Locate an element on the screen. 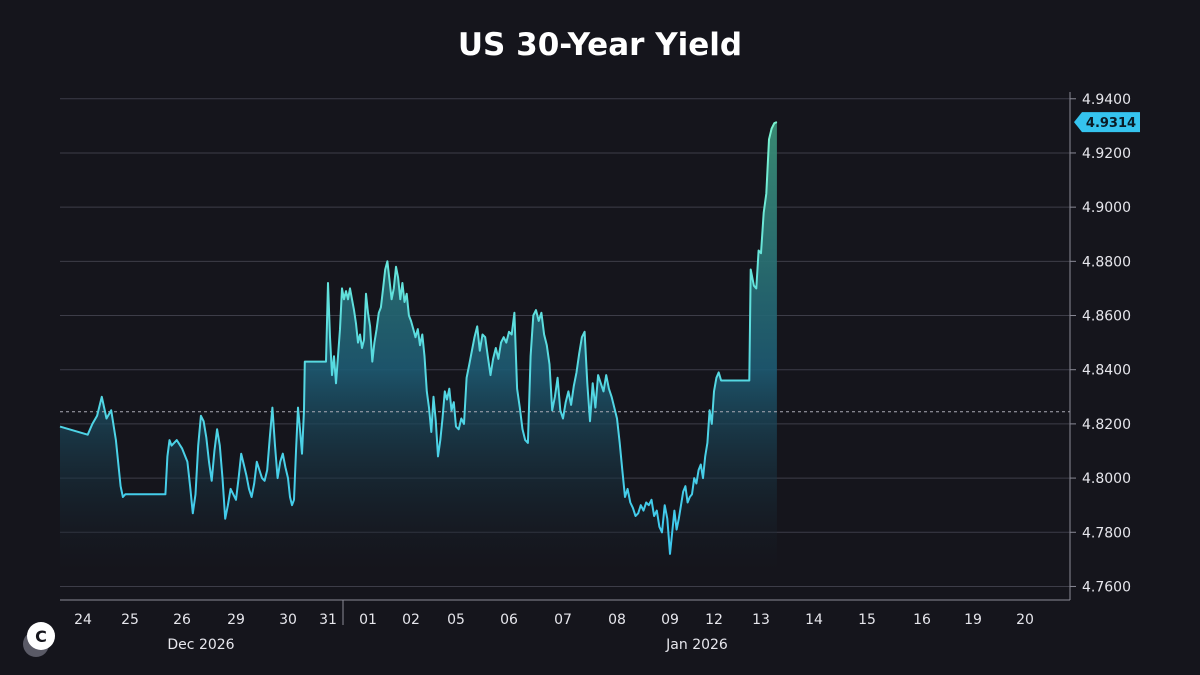  x-tick-label-4: 30 is located at coordinates (288, 620).